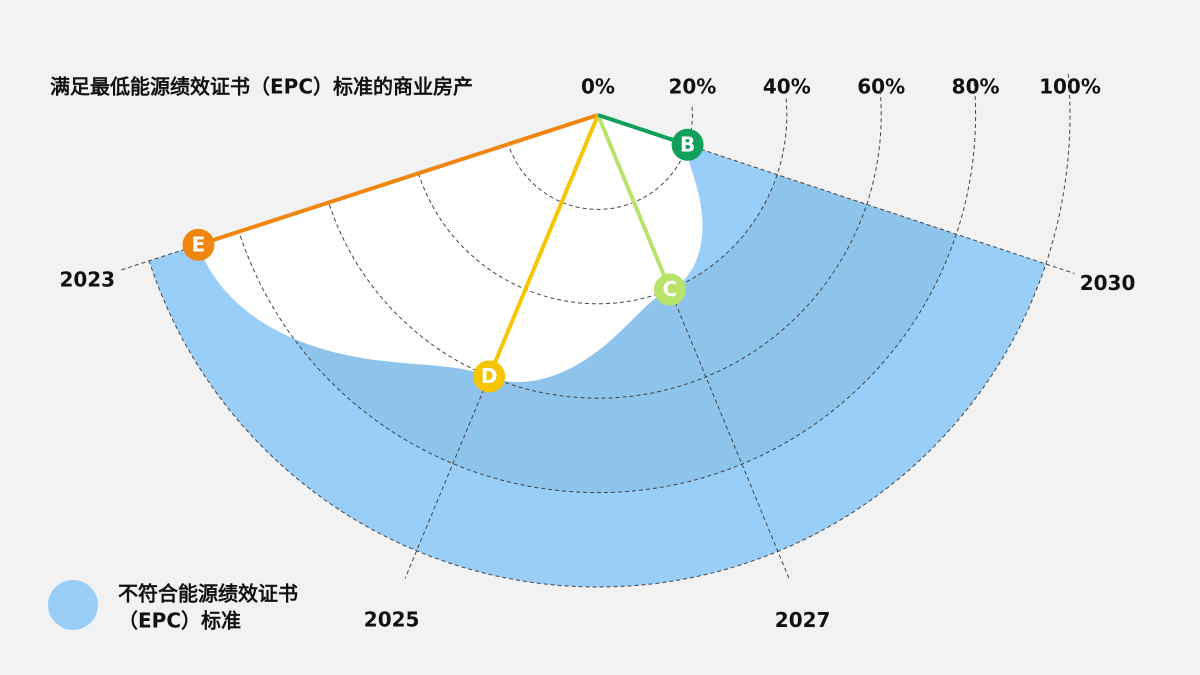  Describe the element at coordinates (392, 619) in the screenshot. I see `year-label: 2025` at that location.